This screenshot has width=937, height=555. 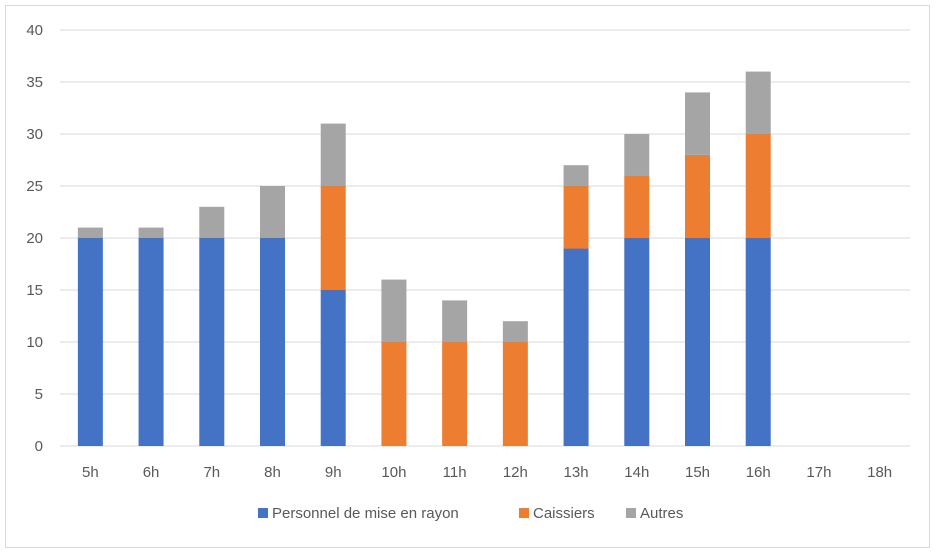 I want to click on y-tick-label: 35, so click(x=34, y=82).